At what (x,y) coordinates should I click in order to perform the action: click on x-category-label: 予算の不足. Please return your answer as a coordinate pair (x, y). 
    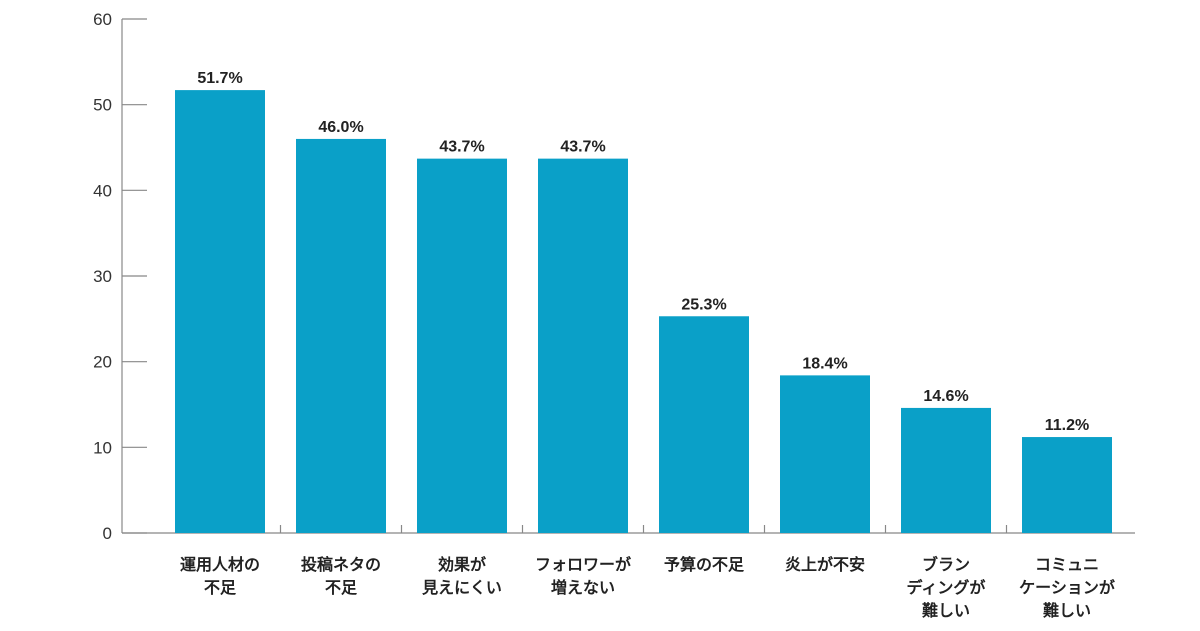
    Looking at the image, I should click on (704, 564).